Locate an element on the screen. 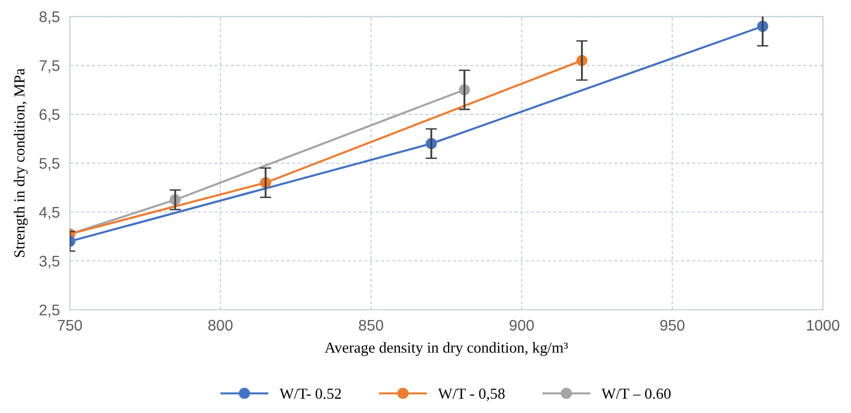 The height and width of the screenshot is (413, 851). x-tick-label: 750 is located at coordinates (70, 325).